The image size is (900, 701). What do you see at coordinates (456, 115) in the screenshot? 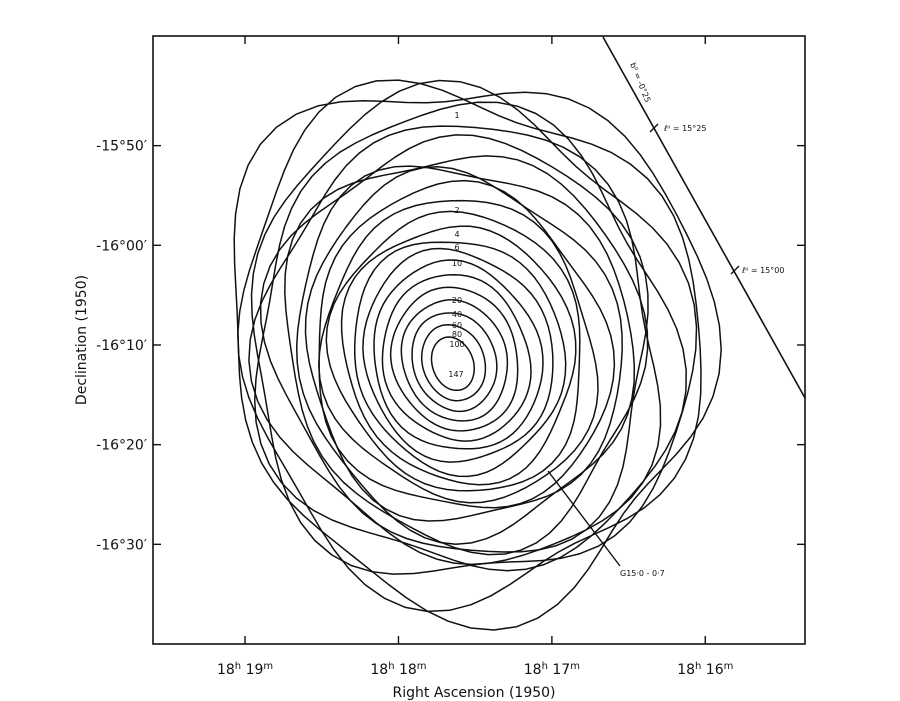
I see `contour-label-1: 1` at bounding box center [456, 115].